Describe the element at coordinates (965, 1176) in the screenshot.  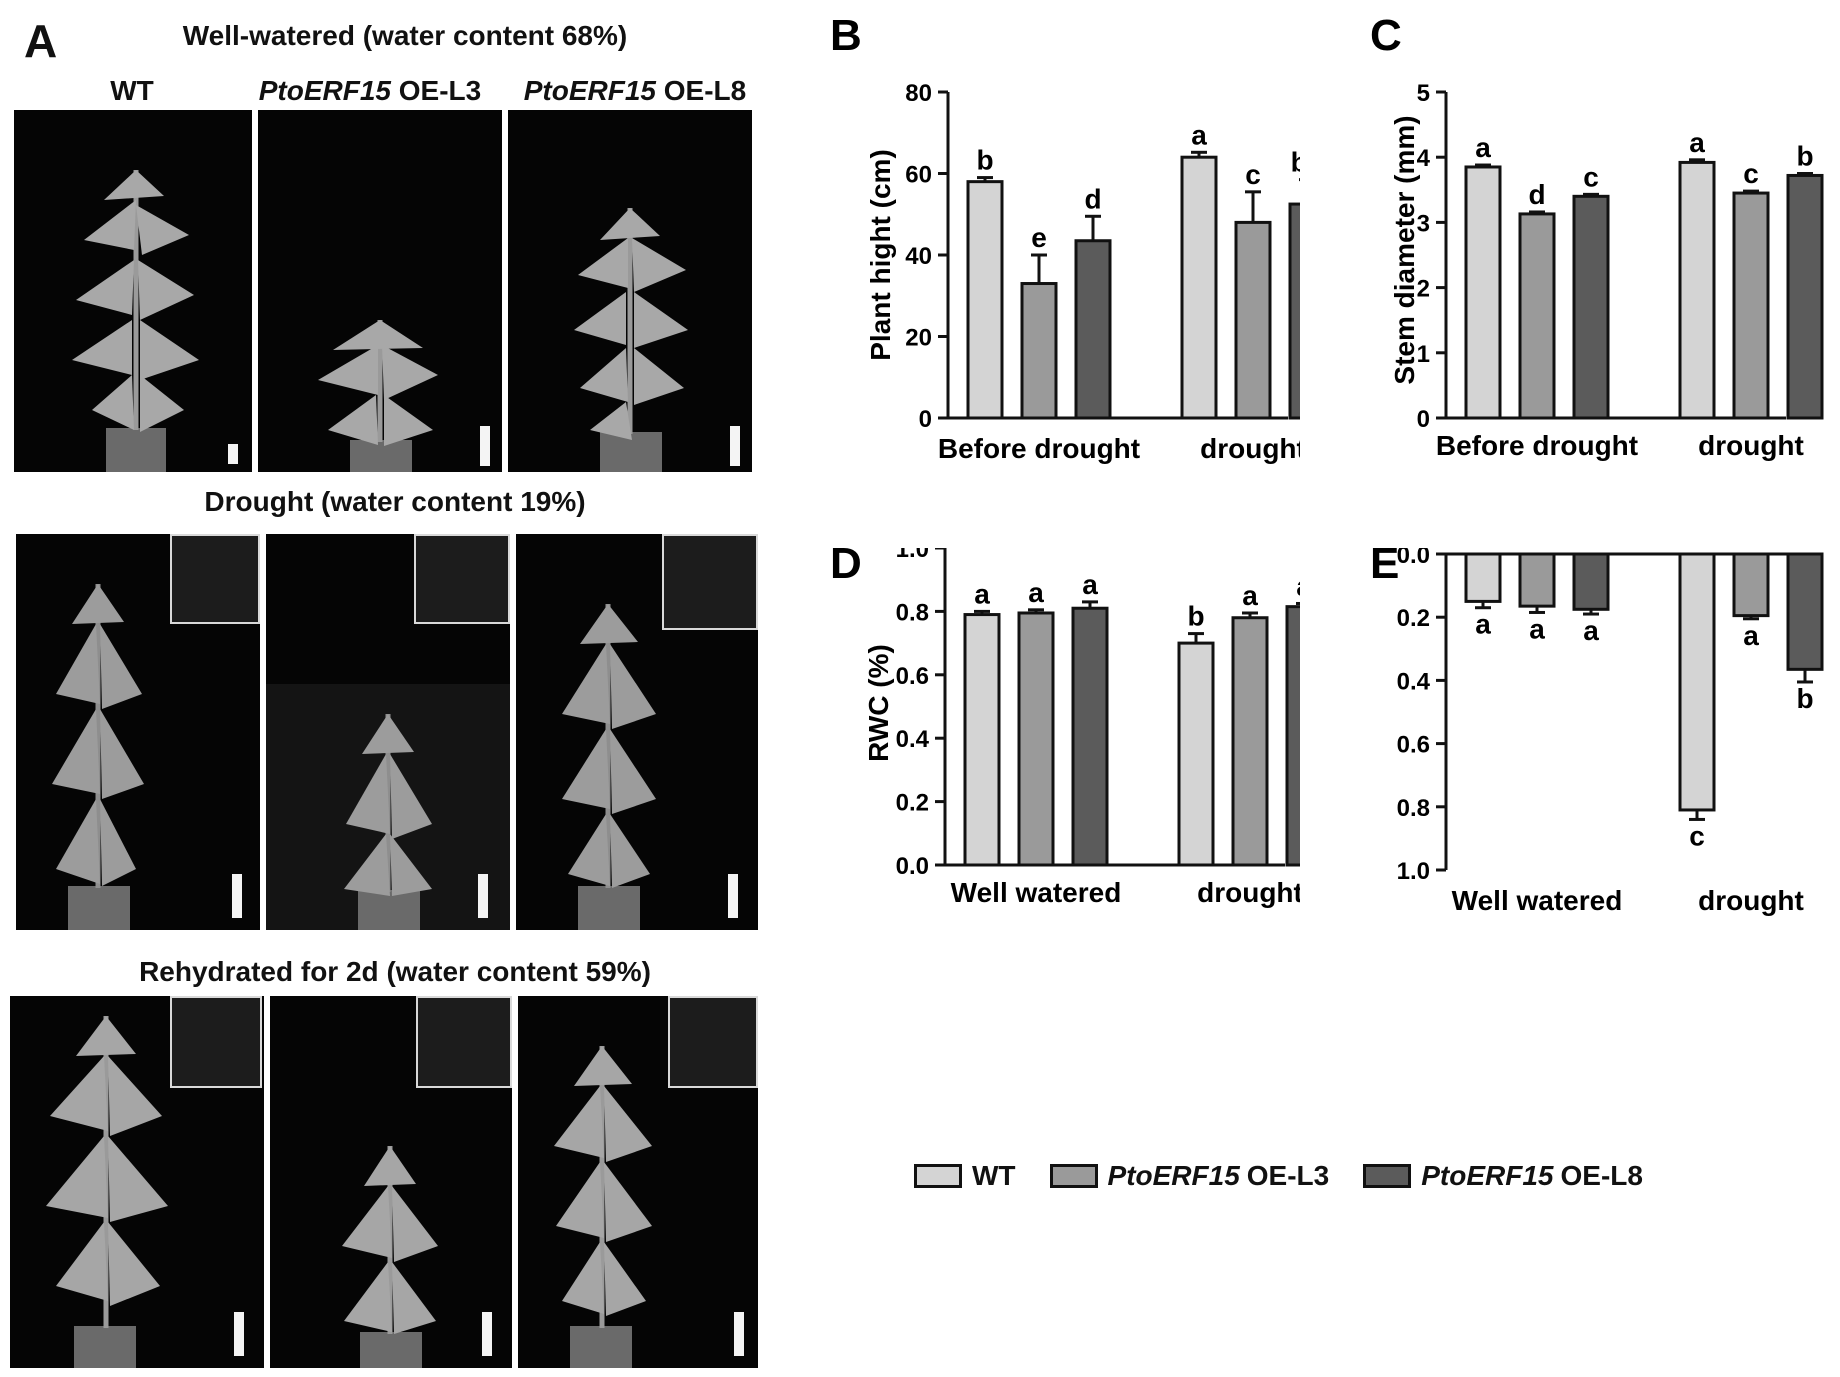
I see `legend-item-wt: WT` at that location.